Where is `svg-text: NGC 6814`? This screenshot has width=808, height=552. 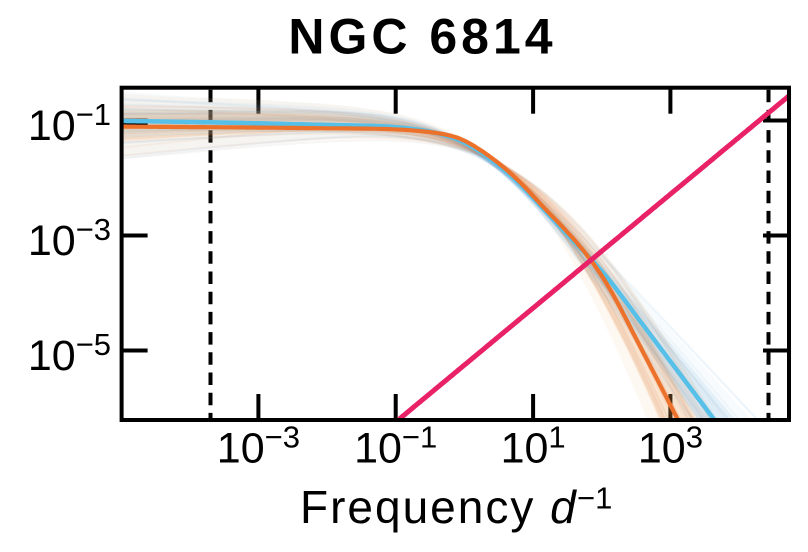
svg-text: NGC 6814 is located at coordinates (422, 37).